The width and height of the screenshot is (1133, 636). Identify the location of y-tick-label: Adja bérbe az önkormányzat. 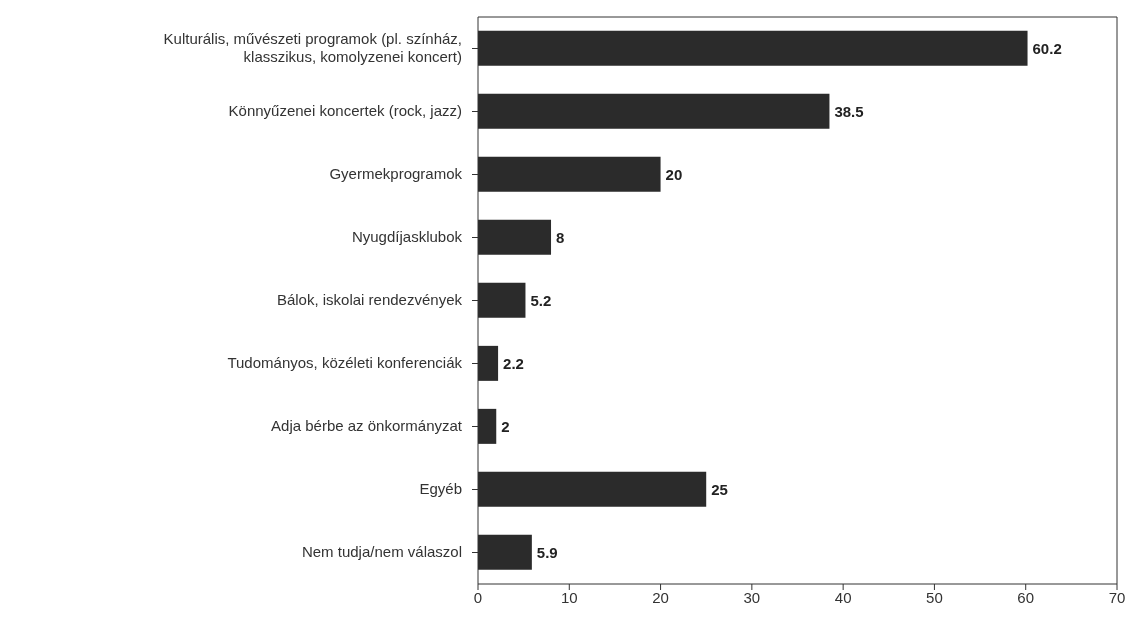
(367, 425).